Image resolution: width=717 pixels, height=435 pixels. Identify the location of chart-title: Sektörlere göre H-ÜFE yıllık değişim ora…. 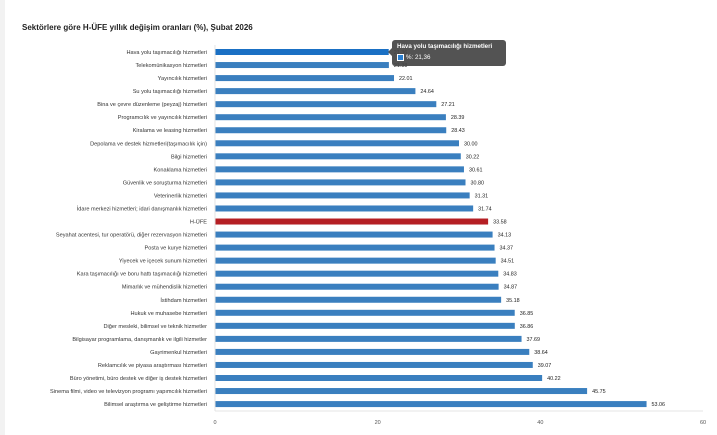
(137, 27).